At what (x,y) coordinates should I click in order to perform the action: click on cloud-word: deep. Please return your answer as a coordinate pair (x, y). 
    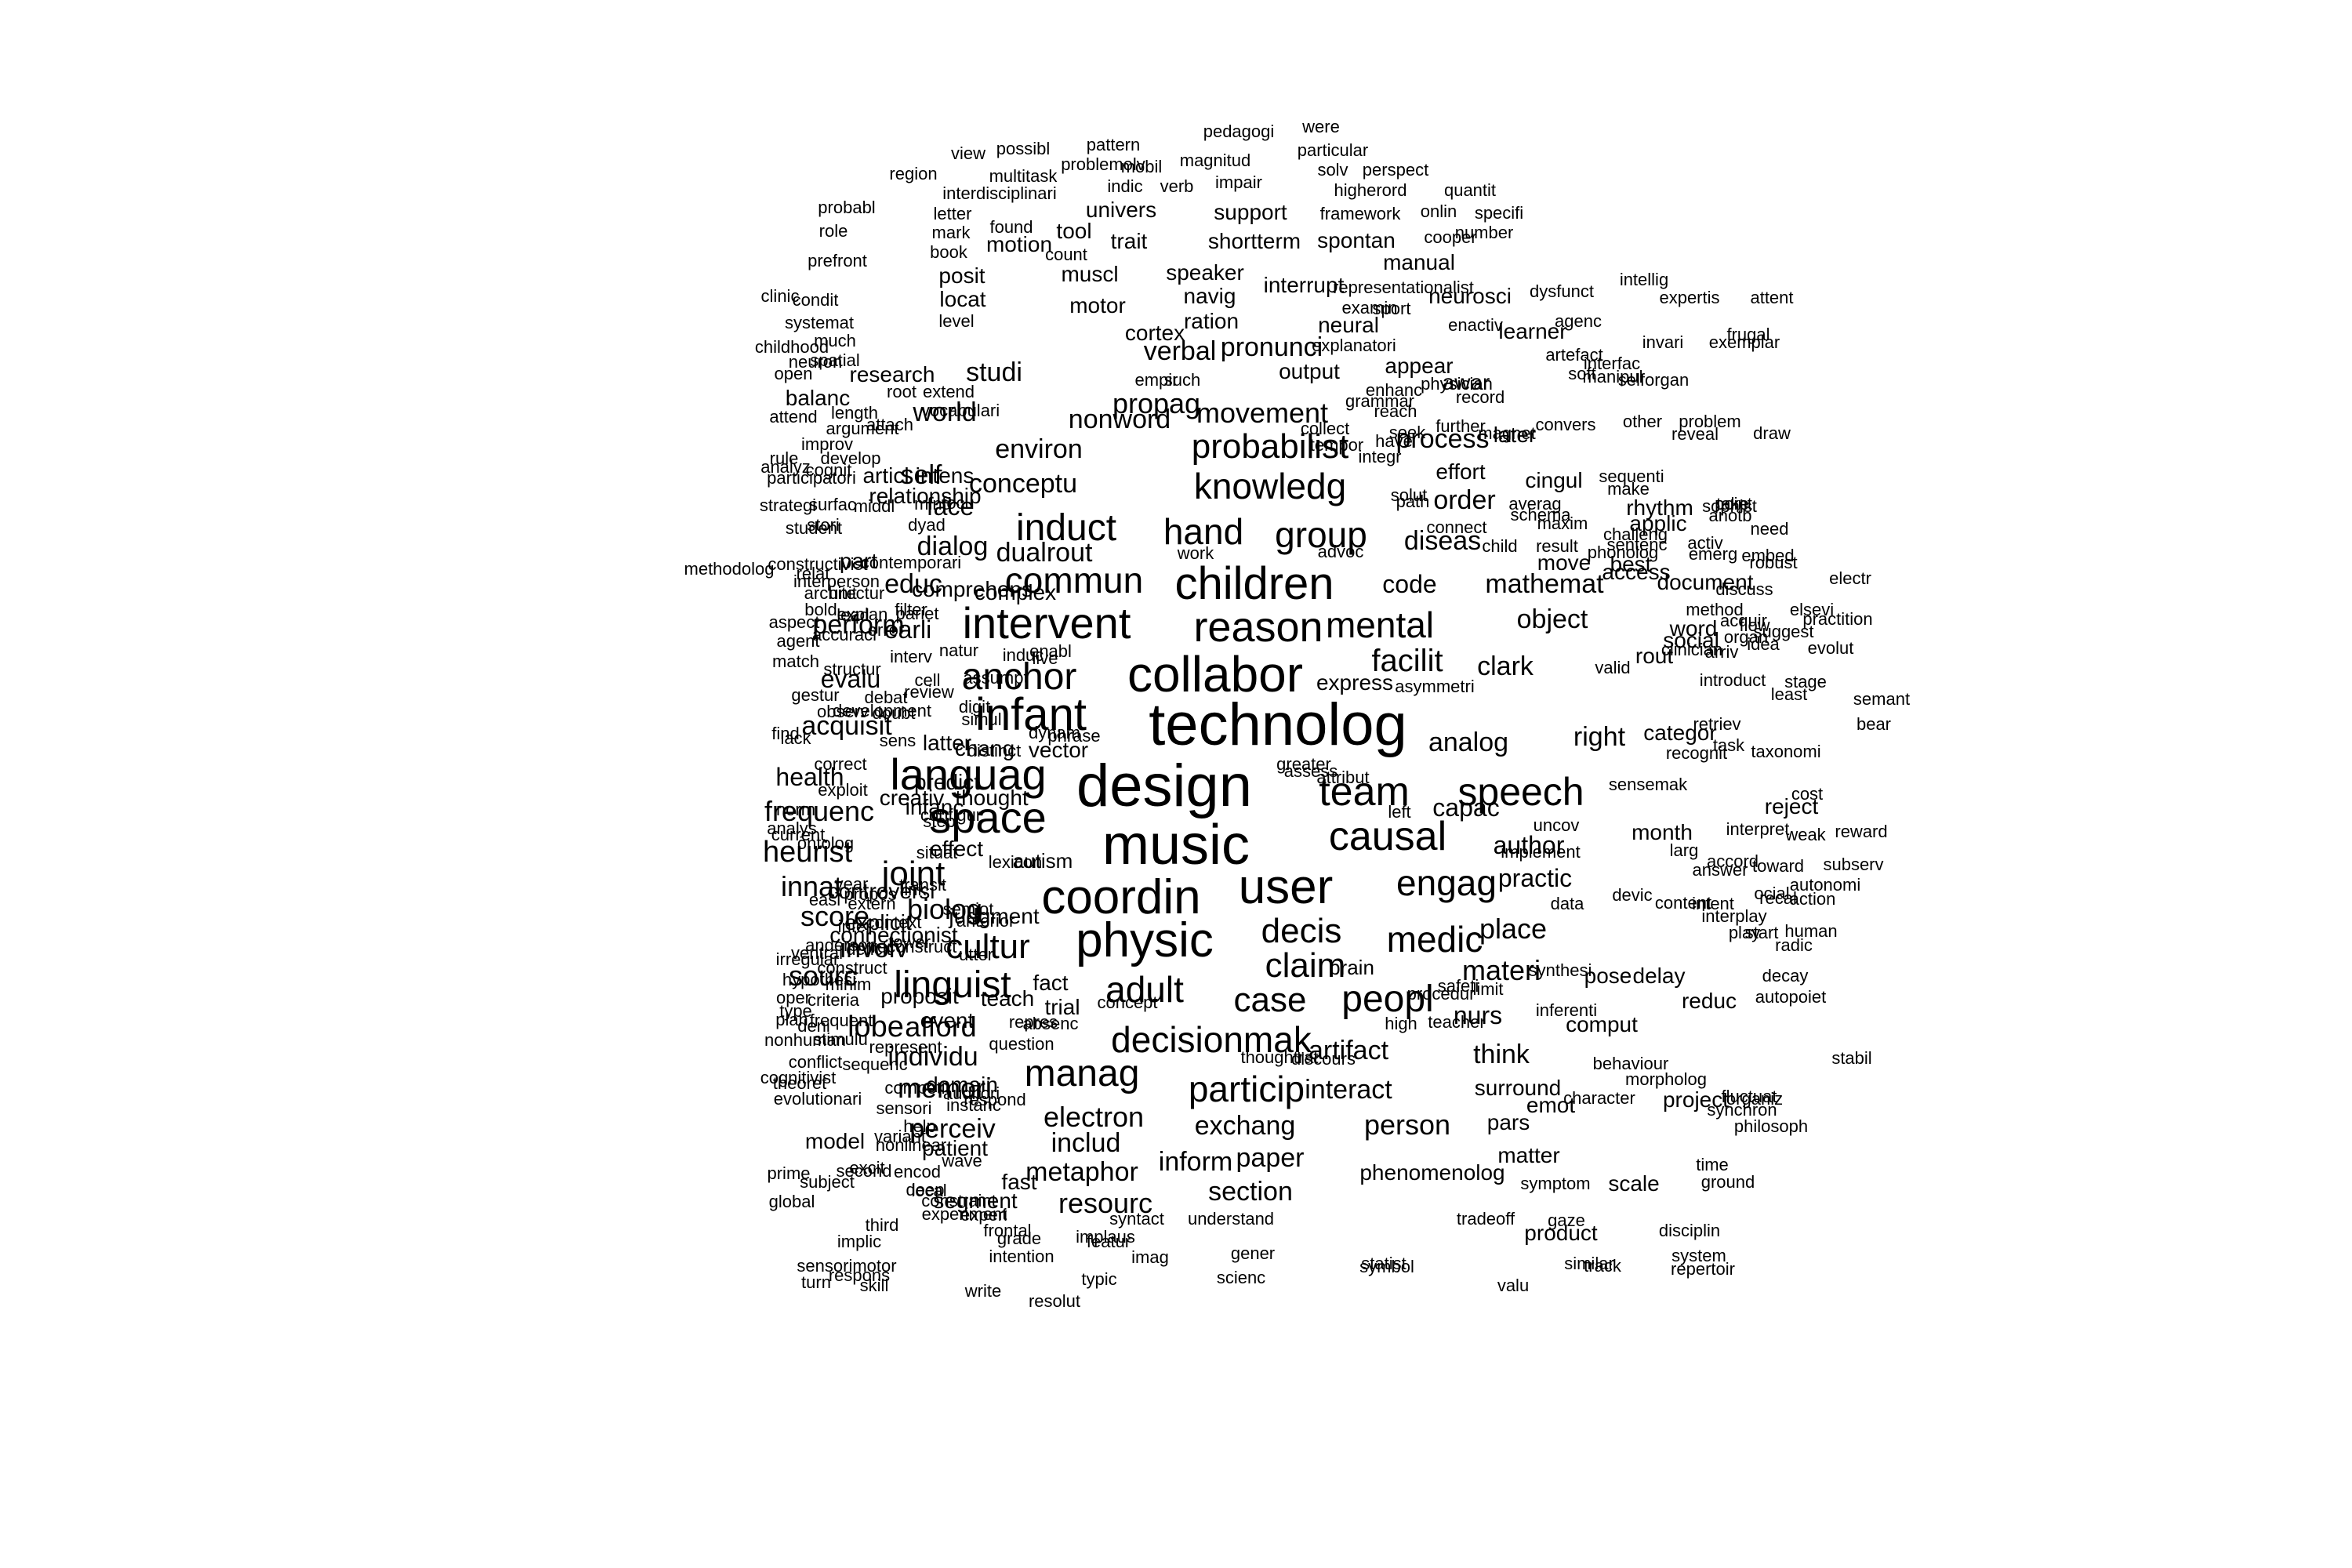
    Looking at the image, I should click on (926, 1190).